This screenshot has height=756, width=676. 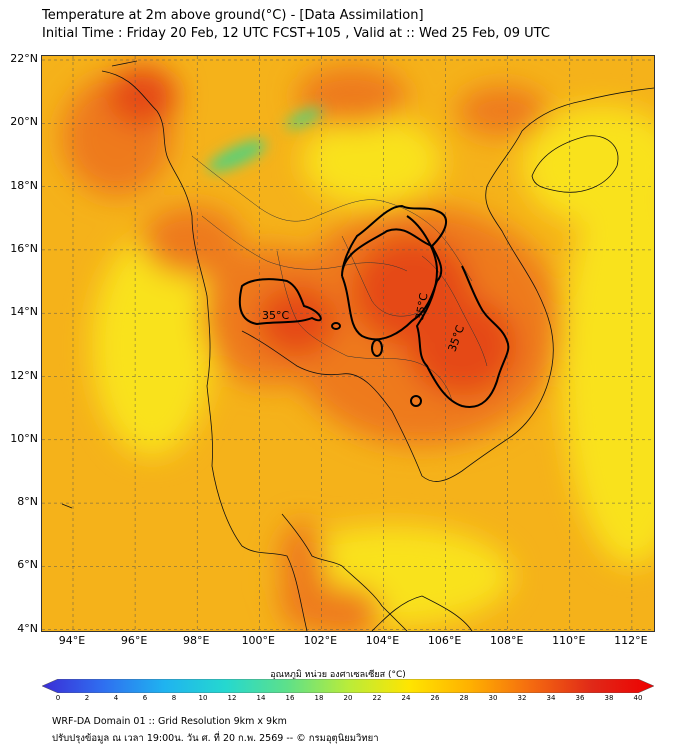 I want to click on lat-label: 12°N, so click(x=24, y=375).